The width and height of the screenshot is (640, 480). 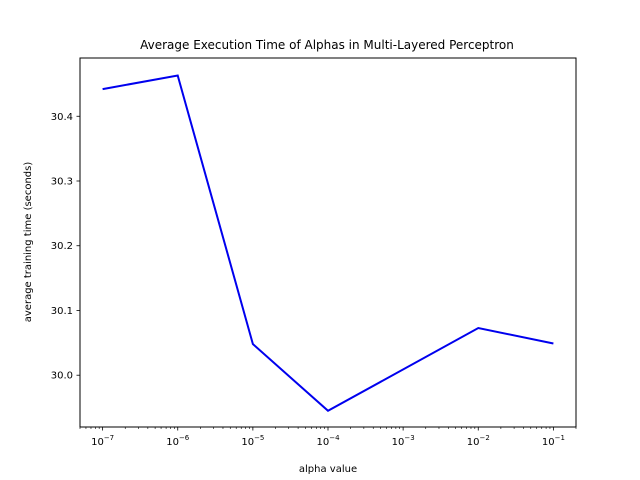 What do you see at coordinates (62, 376) in the screenshot?
I see `y-tick-label: 30.0` at bounding box center [62, 376].